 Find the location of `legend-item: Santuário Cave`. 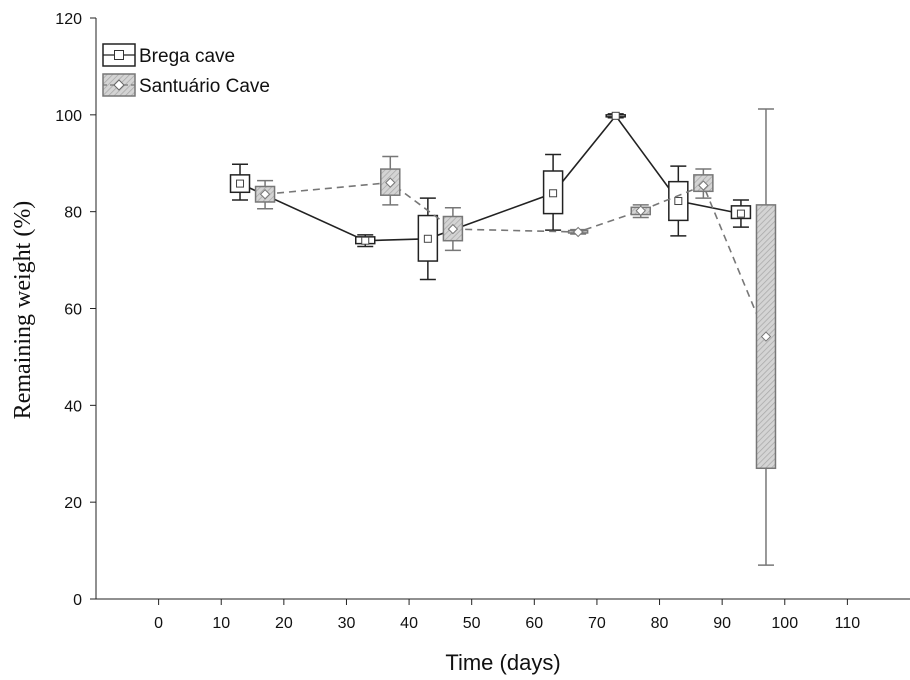

legend-item: Santuário Cave is located at coordinates (186, 85).